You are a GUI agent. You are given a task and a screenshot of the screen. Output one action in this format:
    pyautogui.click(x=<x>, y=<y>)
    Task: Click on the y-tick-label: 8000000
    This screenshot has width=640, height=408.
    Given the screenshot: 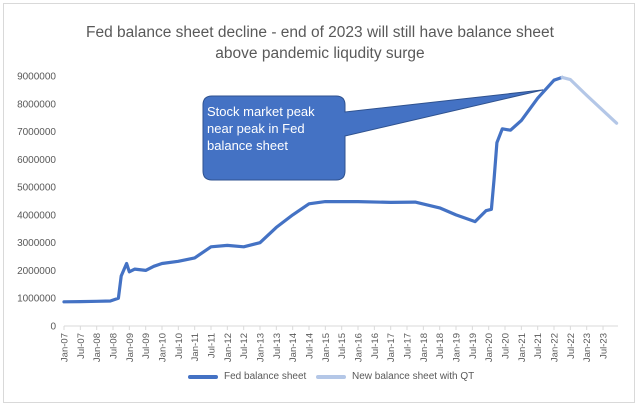 What is the action you would take?
    pyautogui.click(x=36, y=104)
    